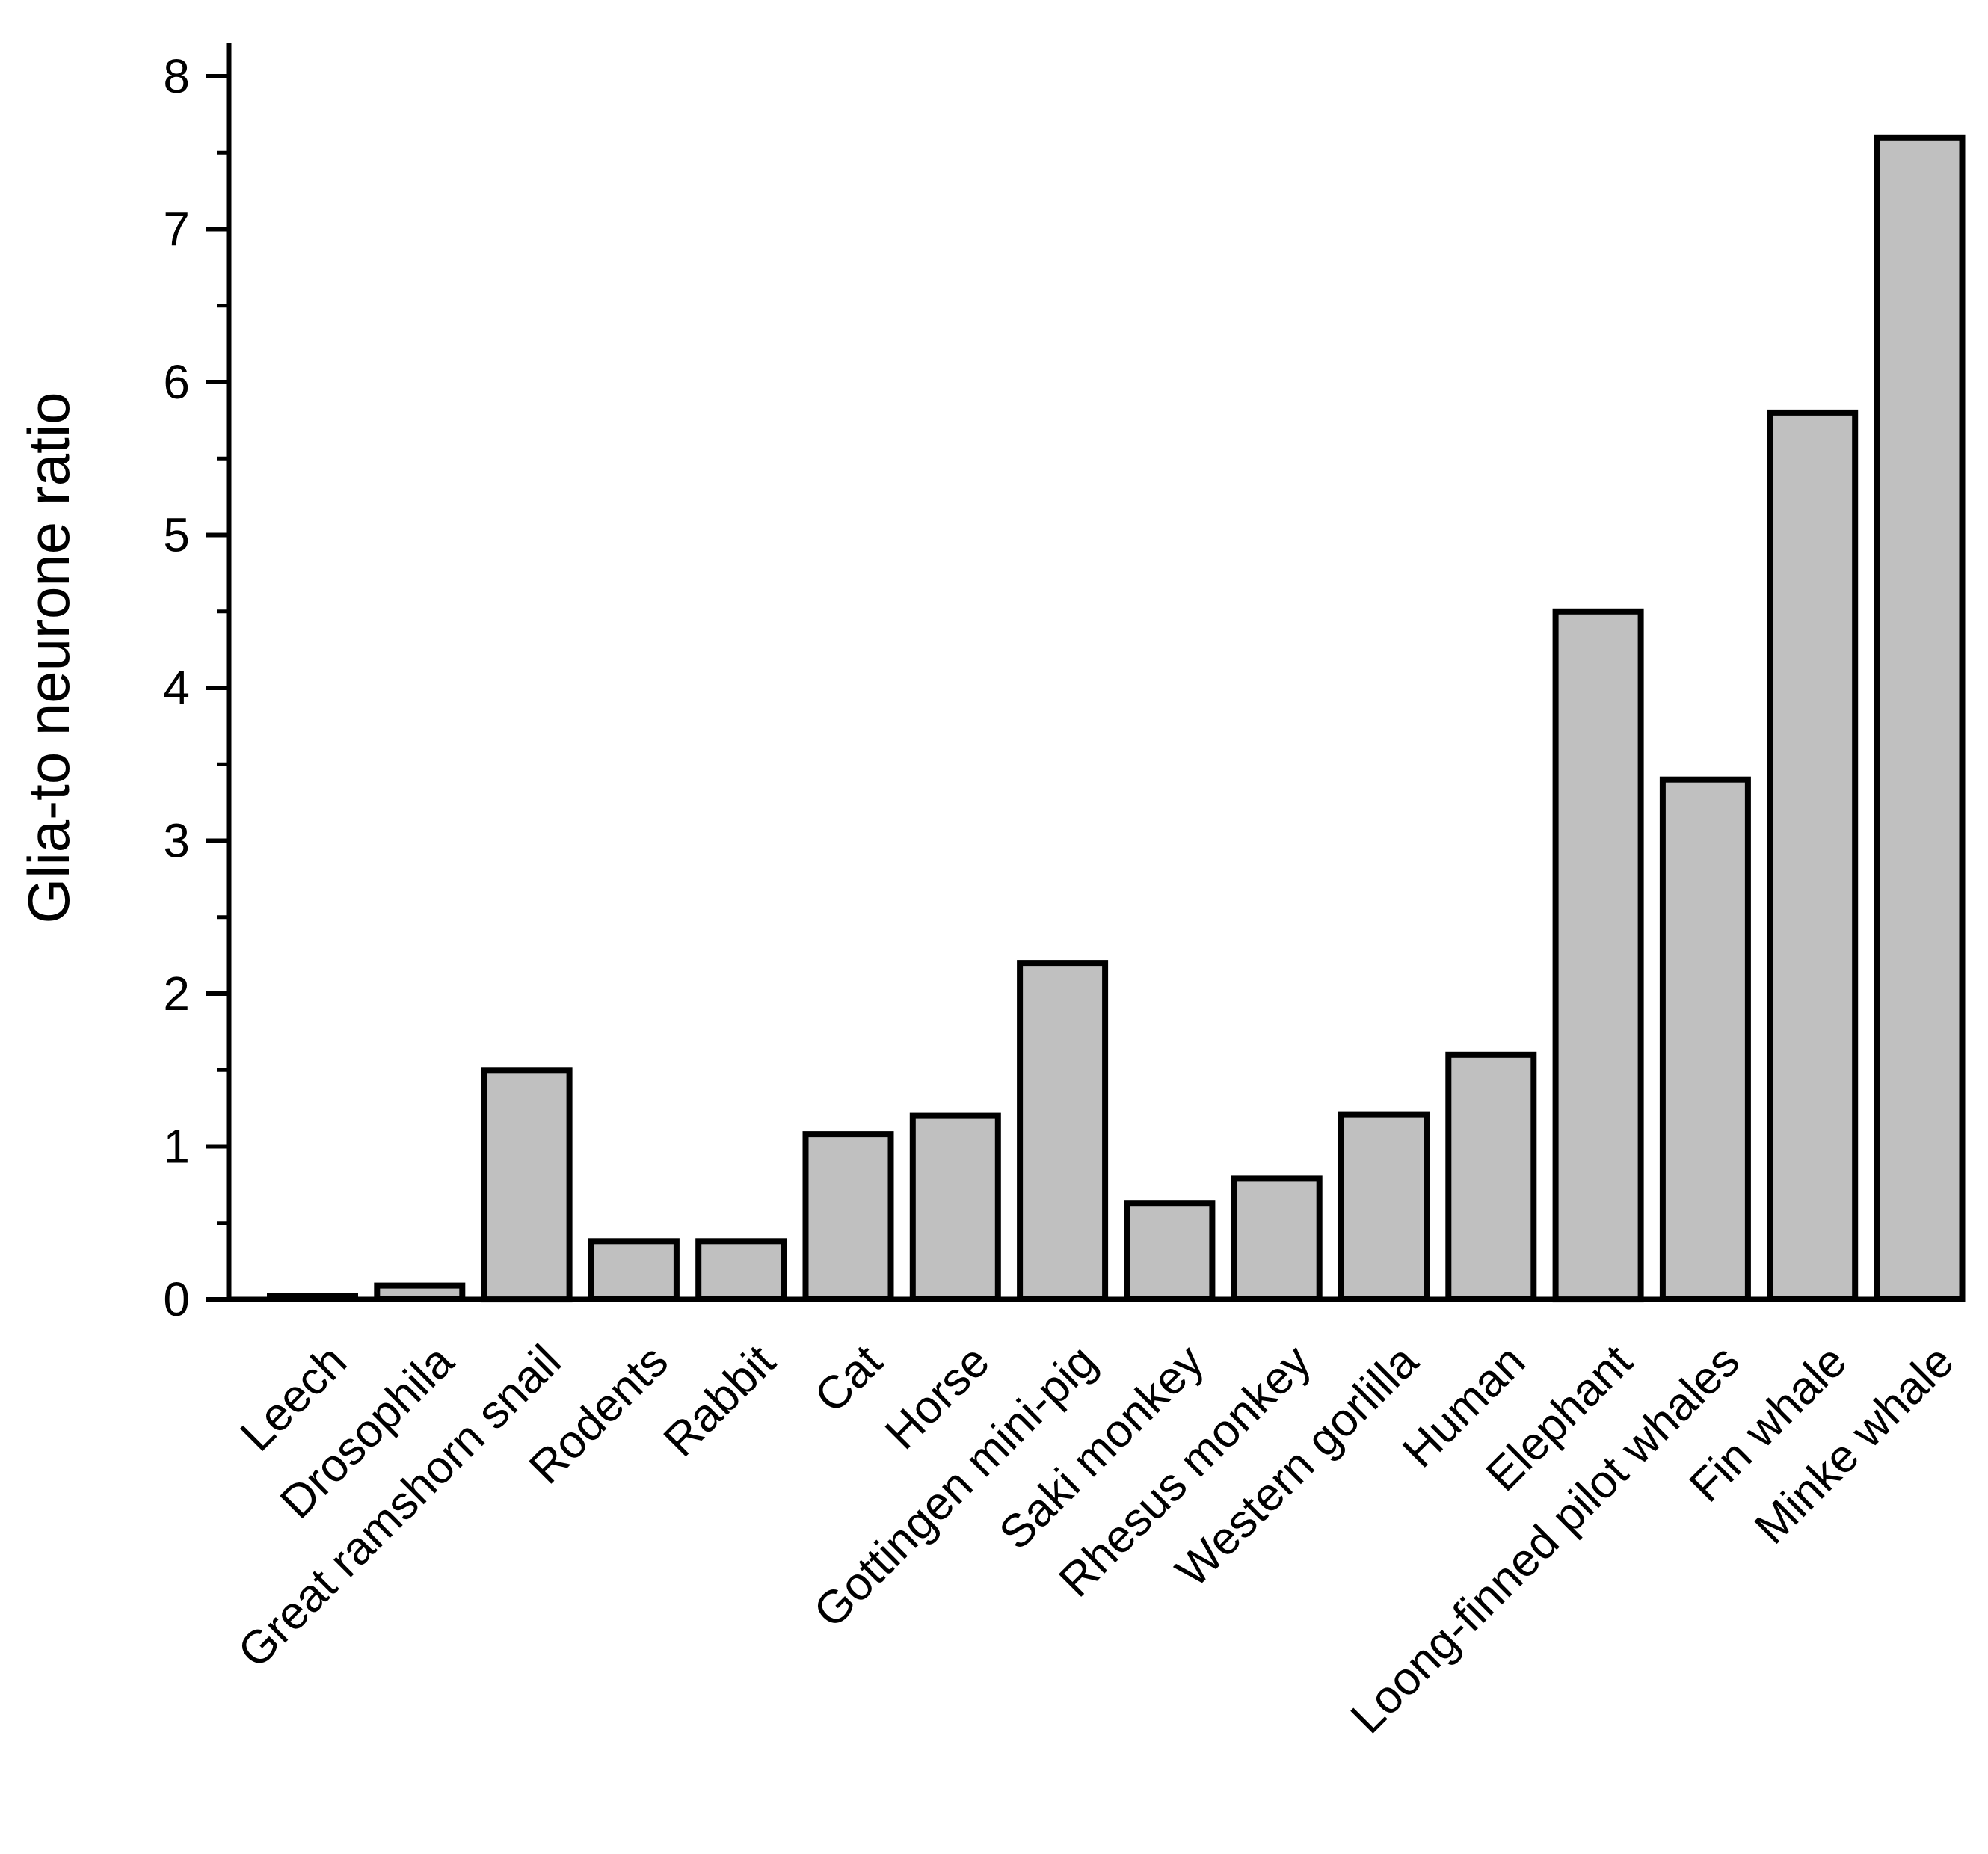 This screenshot has height=1854, width=1988. What do you see at coordinates (177, 535) in the screenshot?
I see `y-tick-label: 5` at bounding box center [177, 535].